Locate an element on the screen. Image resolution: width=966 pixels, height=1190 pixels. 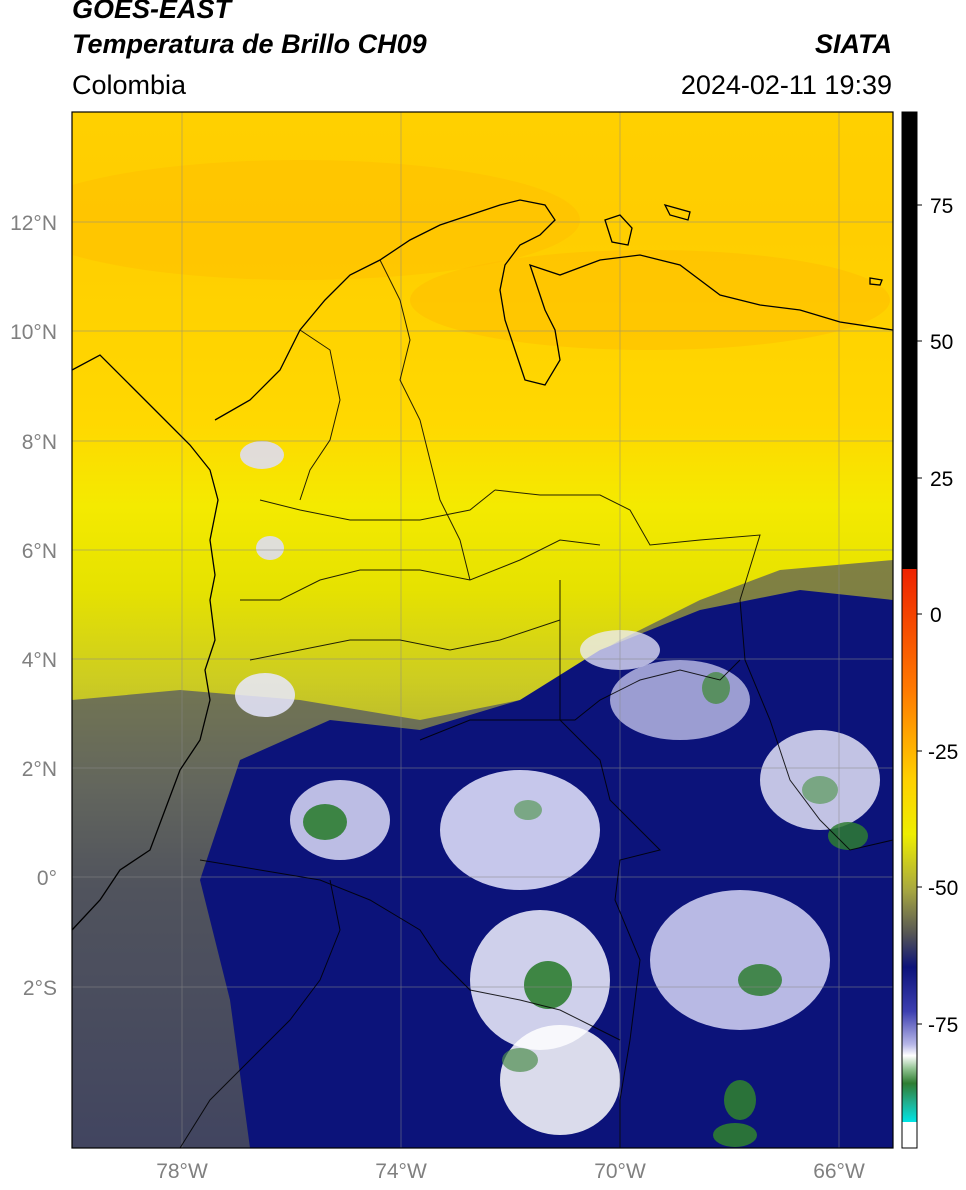
colorbar-tick-label: 75 is located at coordinates (941, 206).